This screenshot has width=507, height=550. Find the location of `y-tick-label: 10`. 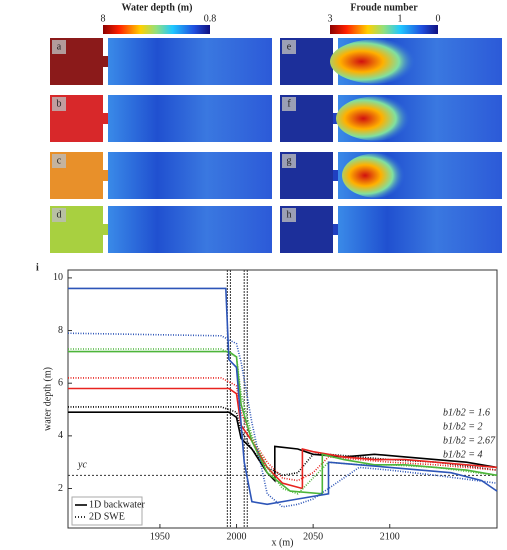

y-tick-label: 10 is located at coordinates (58, 277).